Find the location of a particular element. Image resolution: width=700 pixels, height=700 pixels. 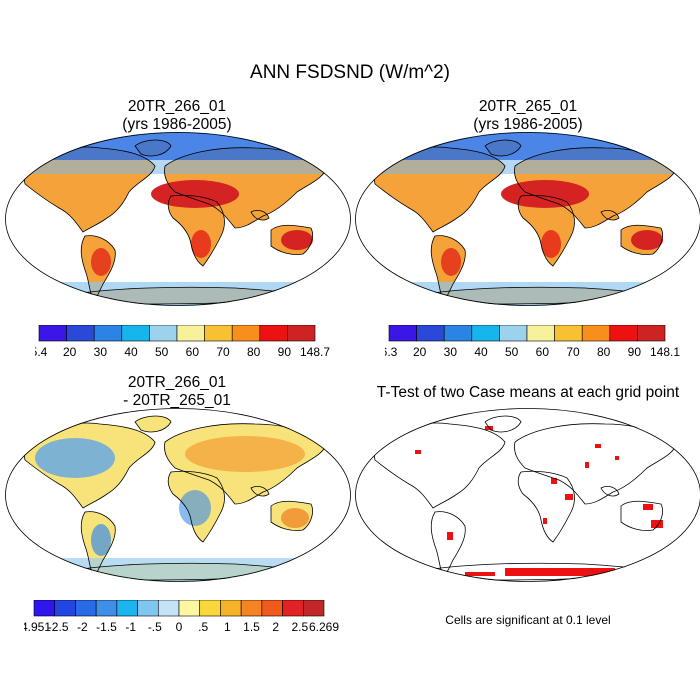

colorbar-tick-label: 6.269 is located at coordinates (324, 627).